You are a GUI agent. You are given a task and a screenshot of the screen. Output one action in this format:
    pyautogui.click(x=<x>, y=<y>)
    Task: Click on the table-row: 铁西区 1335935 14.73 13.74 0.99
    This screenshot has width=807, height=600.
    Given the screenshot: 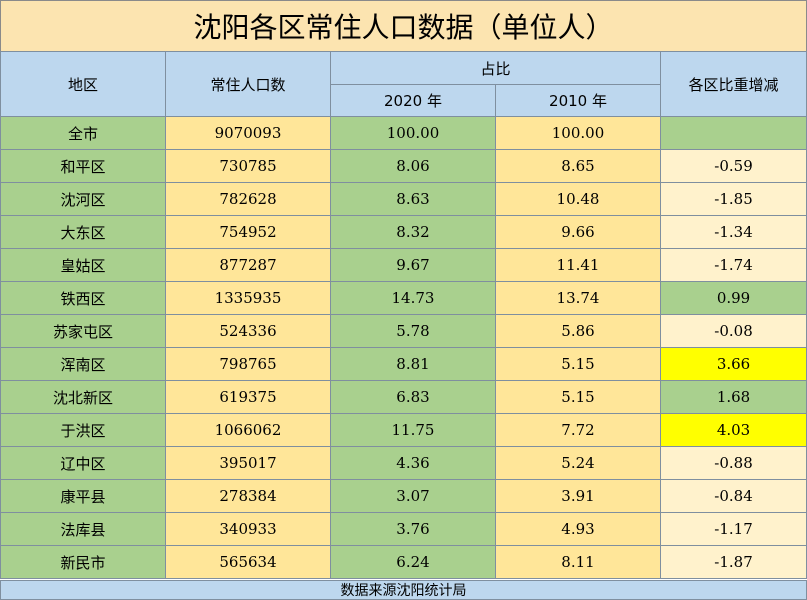 What is the action you would take?
    pyautogui.click(x=403, y=298)
    